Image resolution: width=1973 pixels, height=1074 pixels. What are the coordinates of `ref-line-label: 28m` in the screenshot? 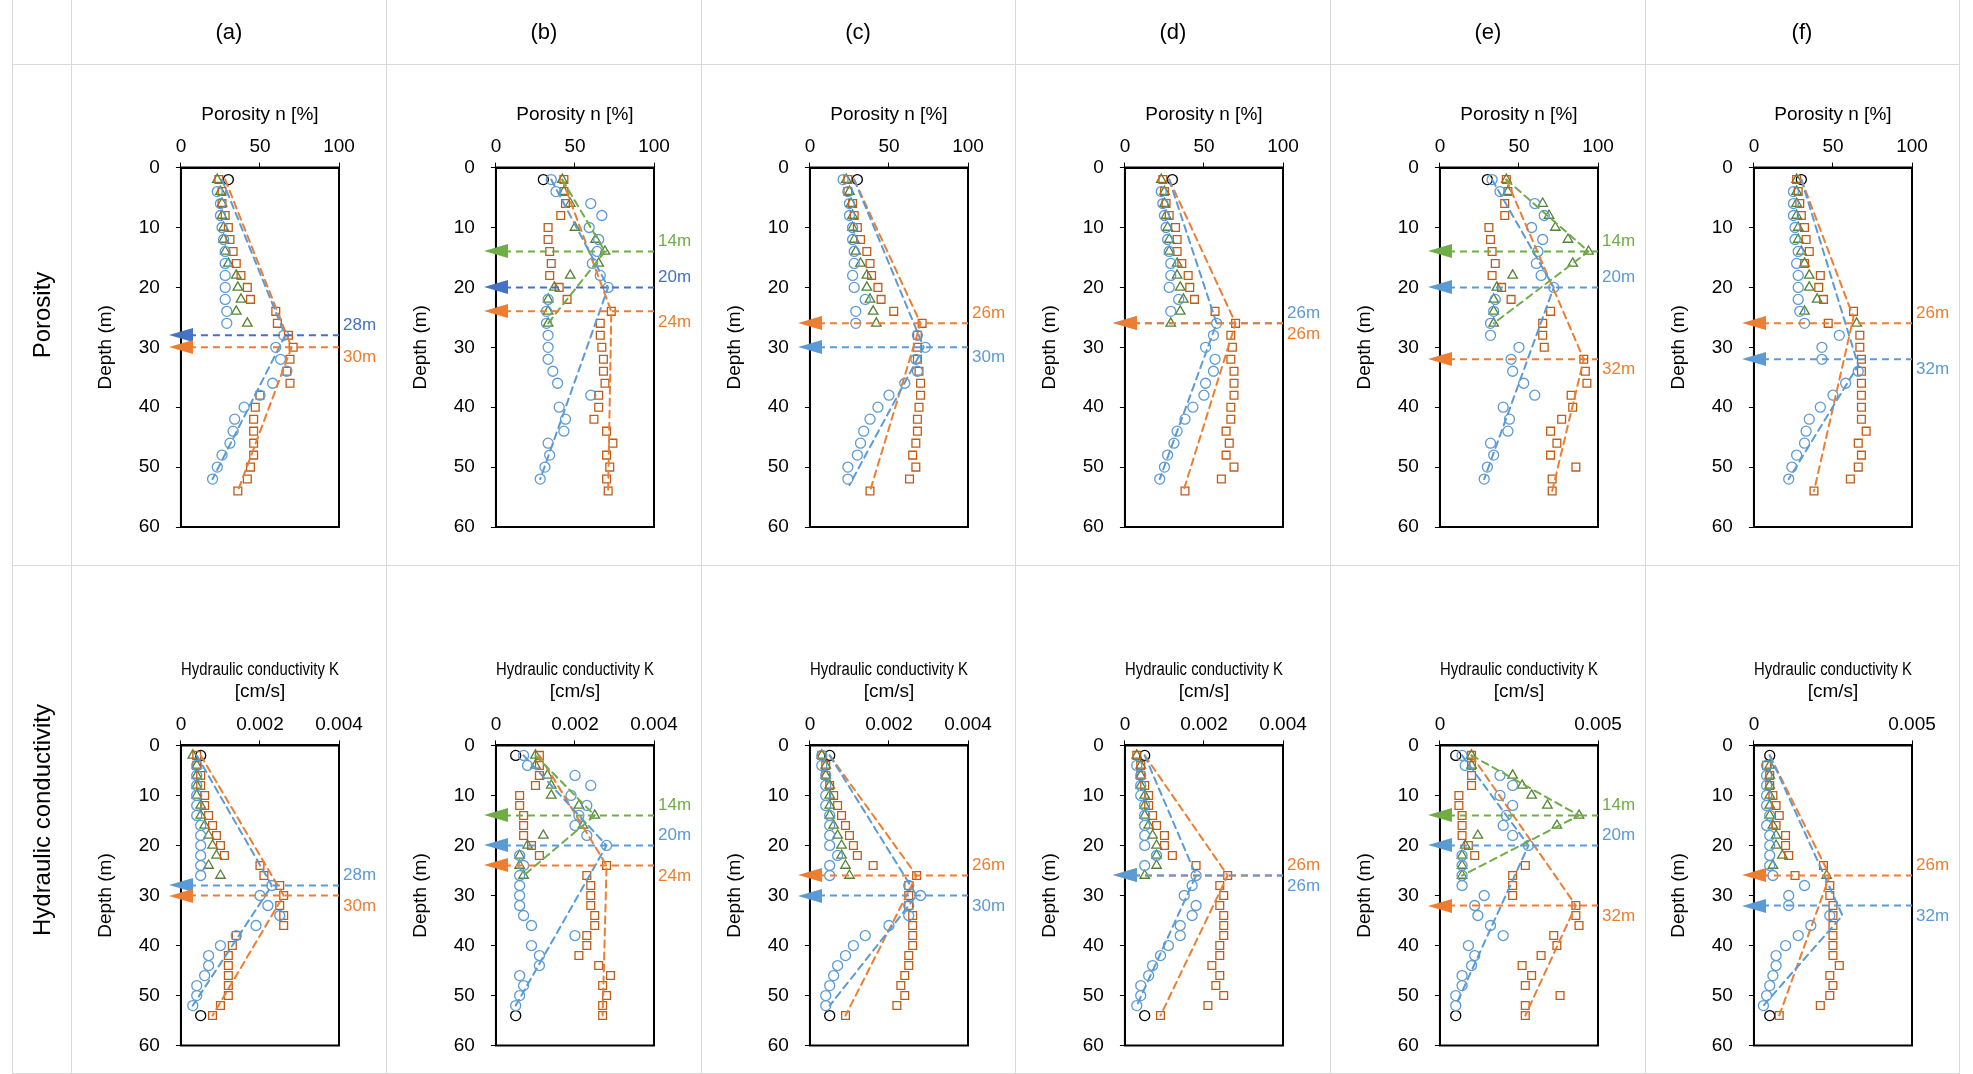 It's located at (360, 324).